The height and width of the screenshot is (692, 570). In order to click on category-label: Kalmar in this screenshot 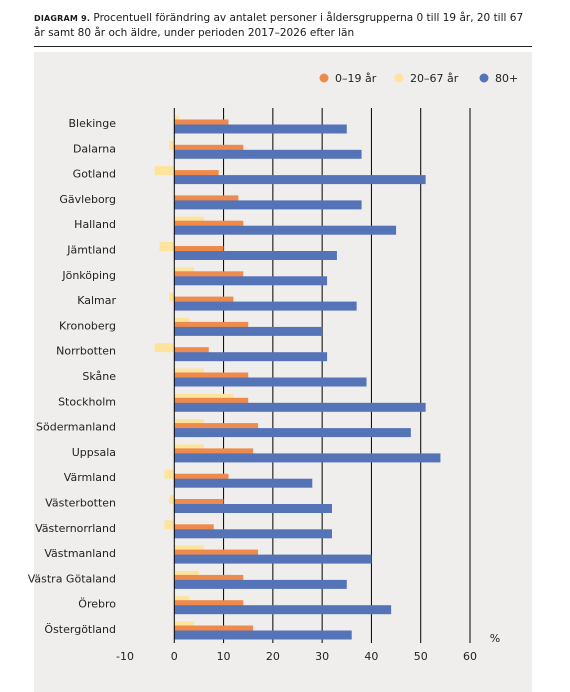, I will do `click(96, 300)`.